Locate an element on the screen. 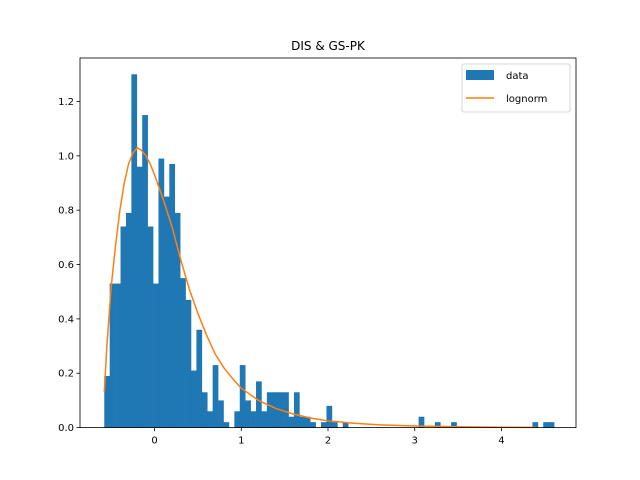  y-tick-label: 1.0 is located at coordinates (66, 156).